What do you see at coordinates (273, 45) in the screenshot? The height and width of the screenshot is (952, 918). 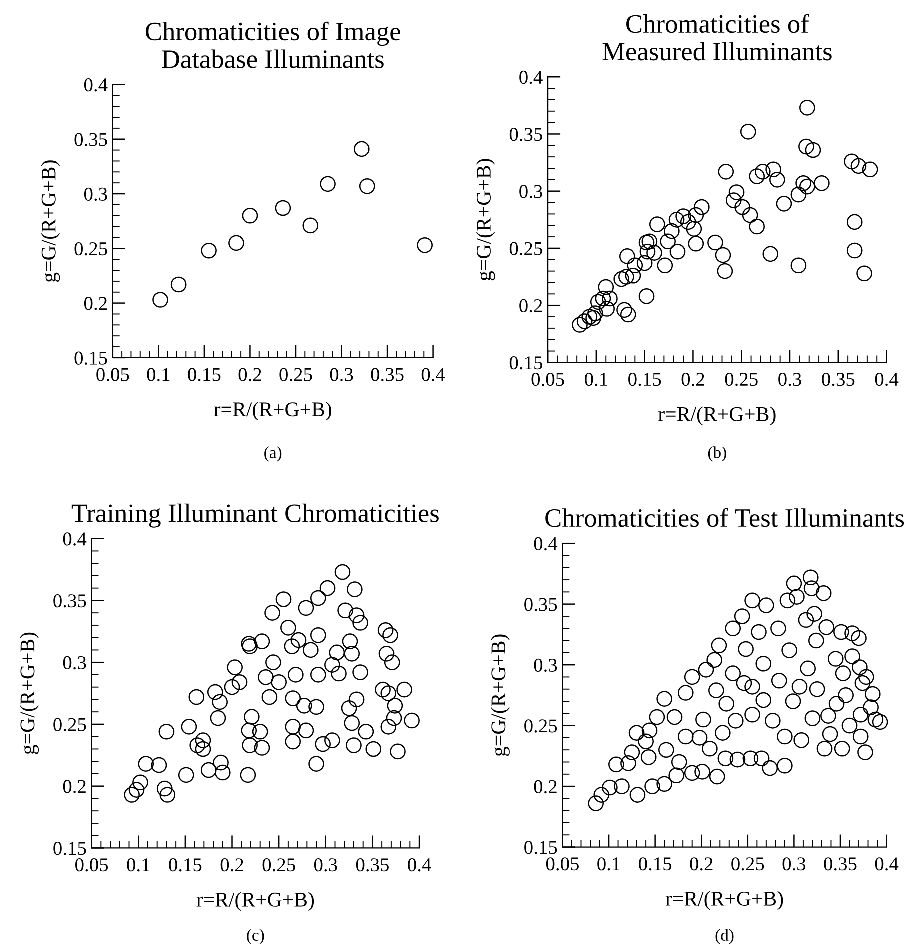 I see `chart-title: Chromaticities of Image Database Illuminants` at bounding box center [273, 45].